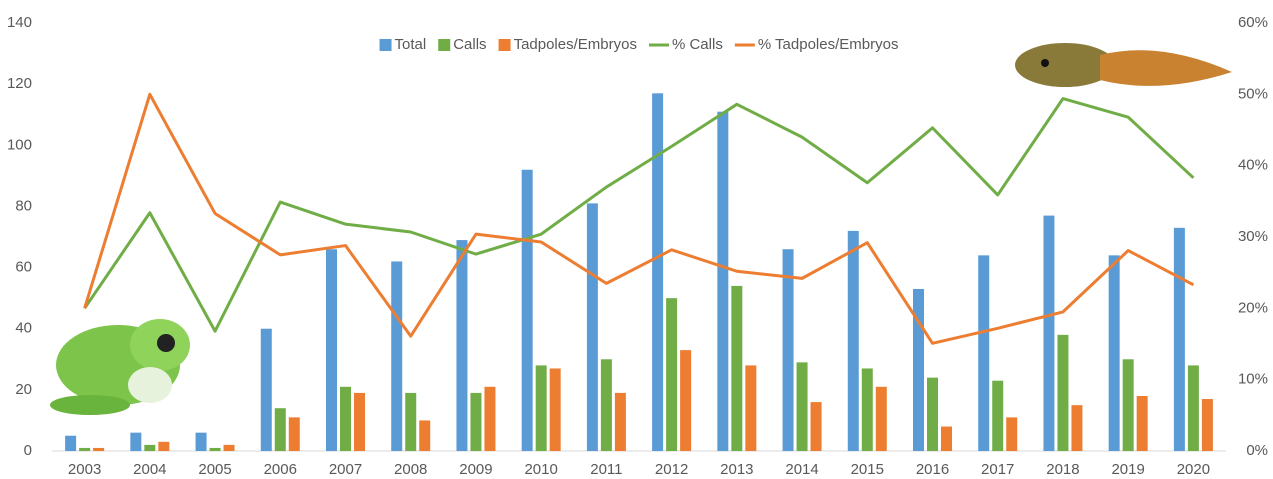  I want to click on y-tick-label: 20, so click(23, 389).